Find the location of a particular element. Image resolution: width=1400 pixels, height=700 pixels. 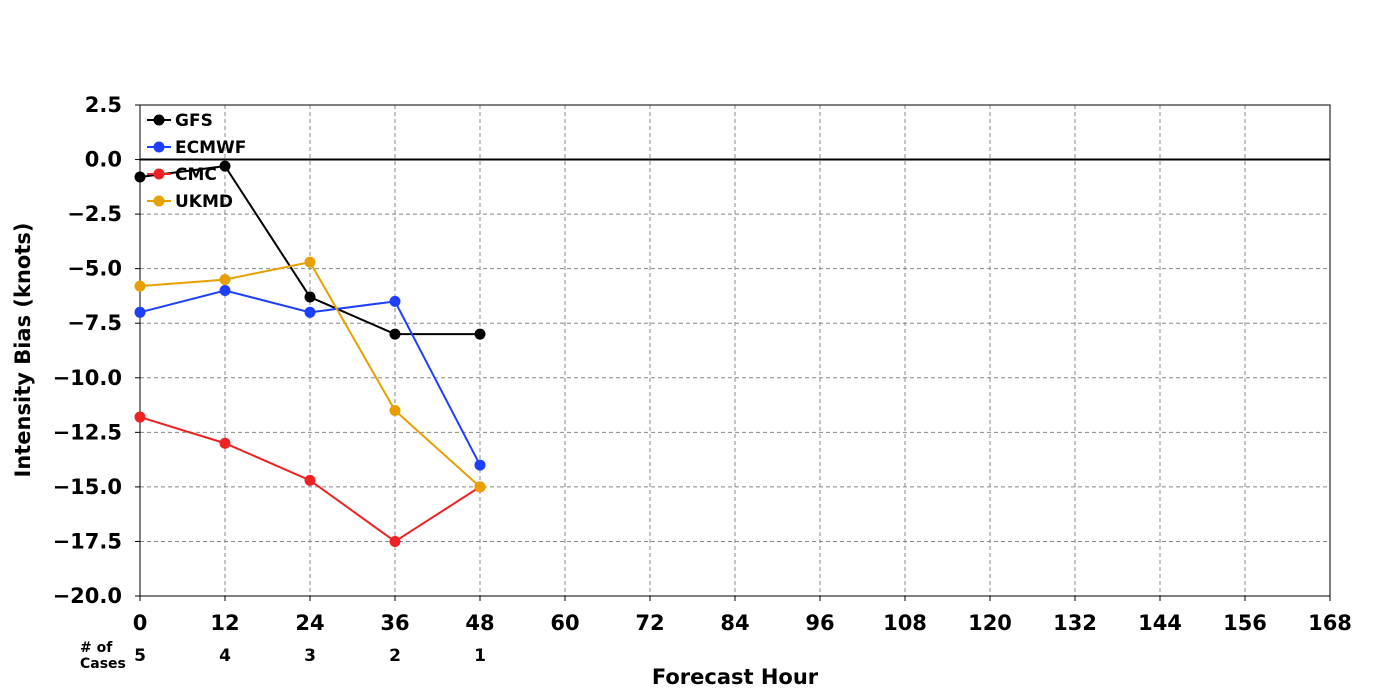

x-tick-label: 144 is located at coordinates (1160, 623).